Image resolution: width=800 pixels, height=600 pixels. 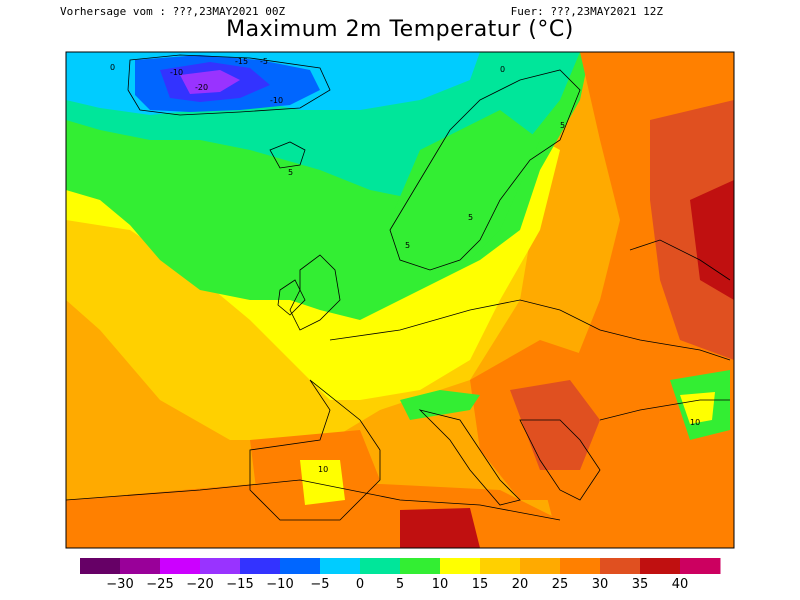 What do you see at coordinates (555, 425) in the screenshot?
I see `band-30-35-balkans` at bounding box center [555, 425].